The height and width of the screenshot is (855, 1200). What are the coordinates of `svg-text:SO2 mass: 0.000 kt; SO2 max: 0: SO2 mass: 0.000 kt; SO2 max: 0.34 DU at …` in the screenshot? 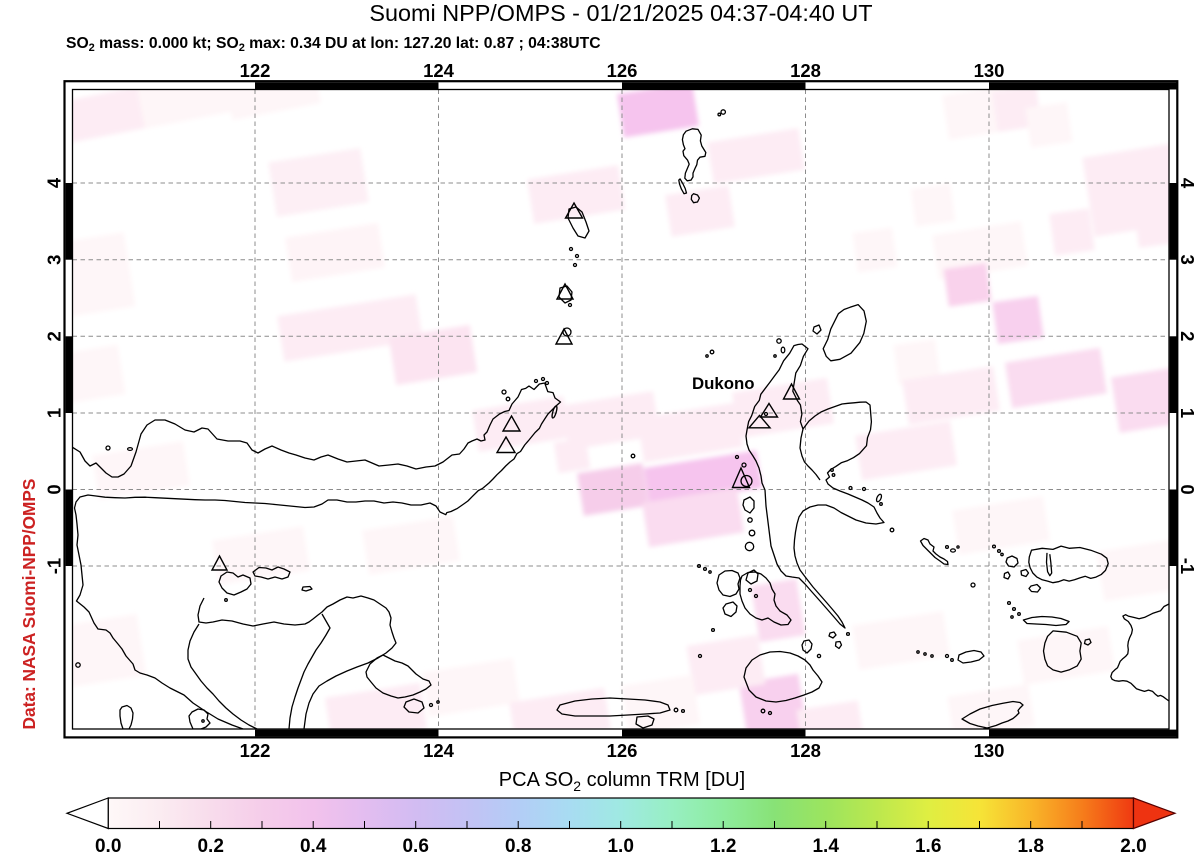 It's located at (333, 44).